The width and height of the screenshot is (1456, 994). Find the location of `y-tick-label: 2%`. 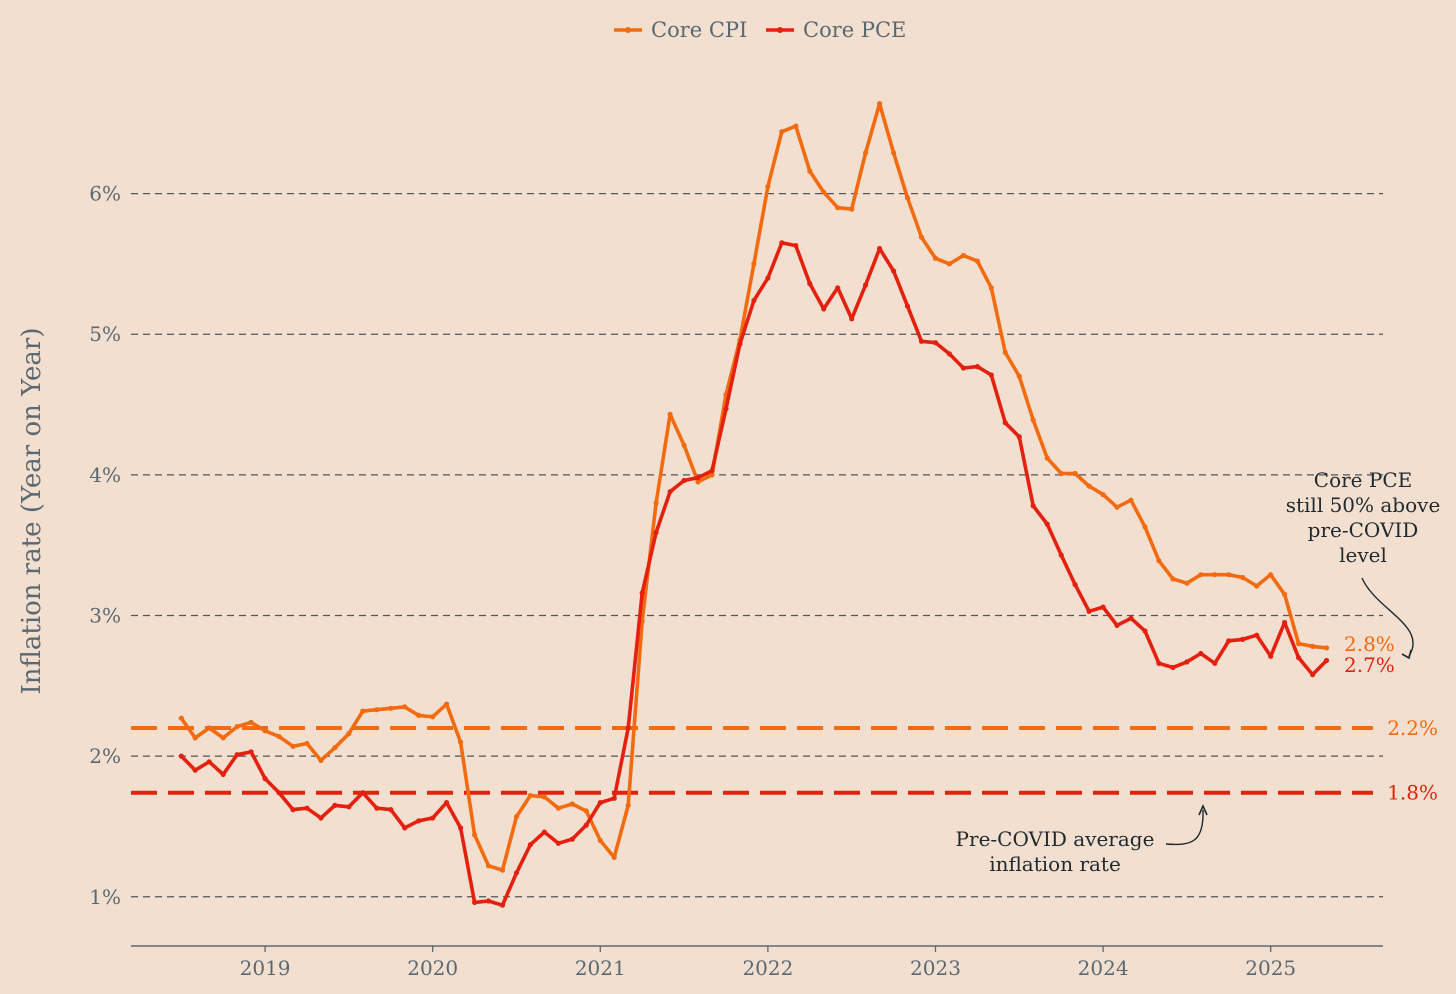

y-tick-label: 2% is located at coordinates (105, 756).